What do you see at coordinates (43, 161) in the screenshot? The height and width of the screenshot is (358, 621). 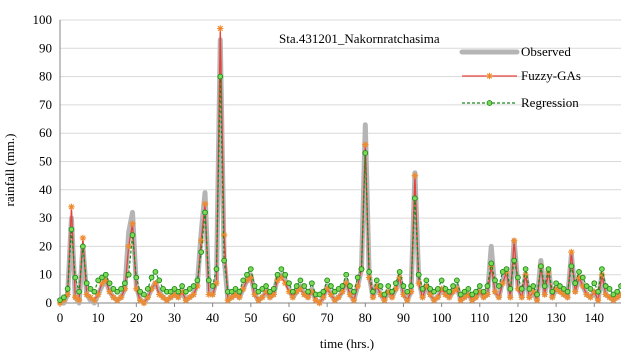 I see `y-tick-labels: 0 10 20 30 40 50 60 70 80 90 100` at bounding box center [43, 161].